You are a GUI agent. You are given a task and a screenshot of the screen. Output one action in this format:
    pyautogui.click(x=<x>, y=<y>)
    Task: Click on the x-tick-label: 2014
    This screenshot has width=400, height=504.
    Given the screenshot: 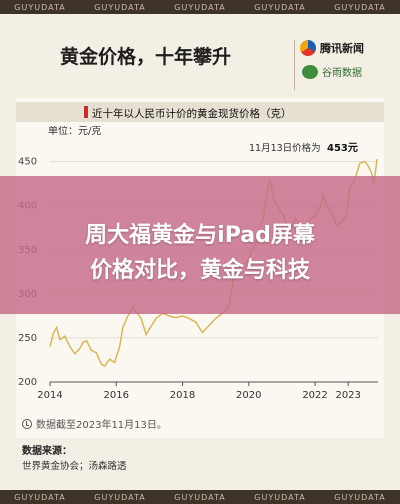 What is the action you would take?
    pyautogui.click(x=49, y=395)
    